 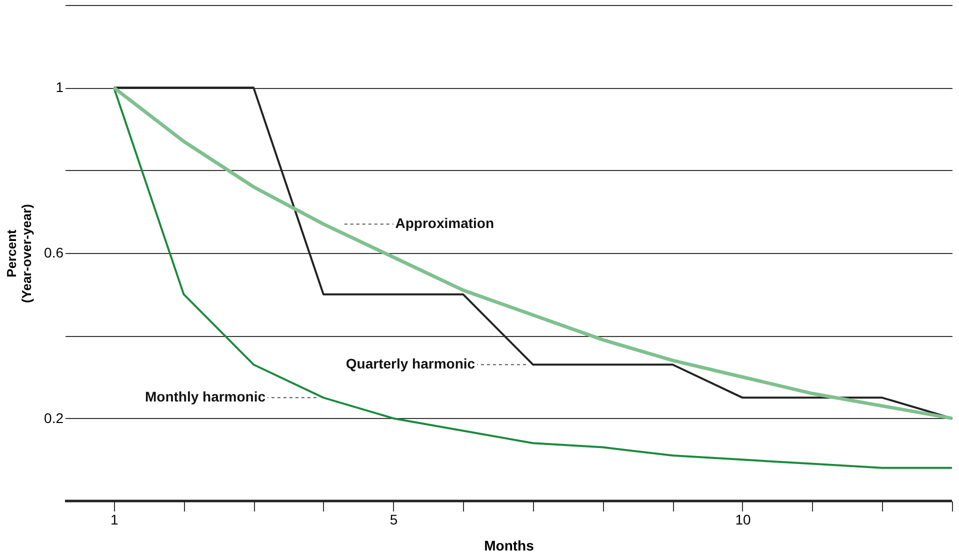 What do you see at coordinates (114, 520) in the screenshot?
I see `x-tick-label: 1` at bounding box center [114, 520].